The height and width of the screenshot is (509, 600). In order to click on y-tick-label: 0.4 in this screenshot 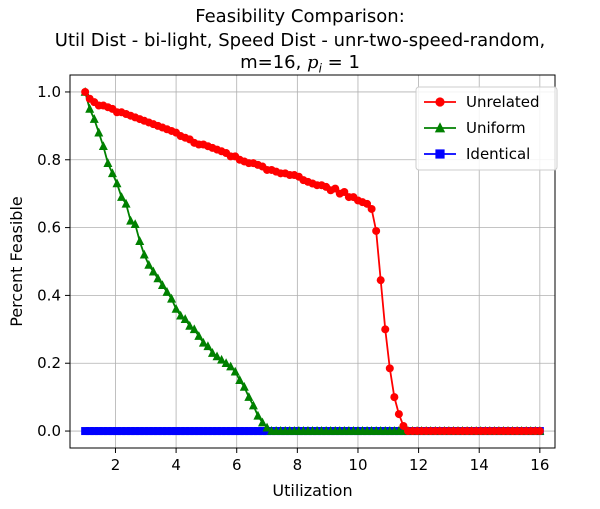, I will do `click(49, 295)`.